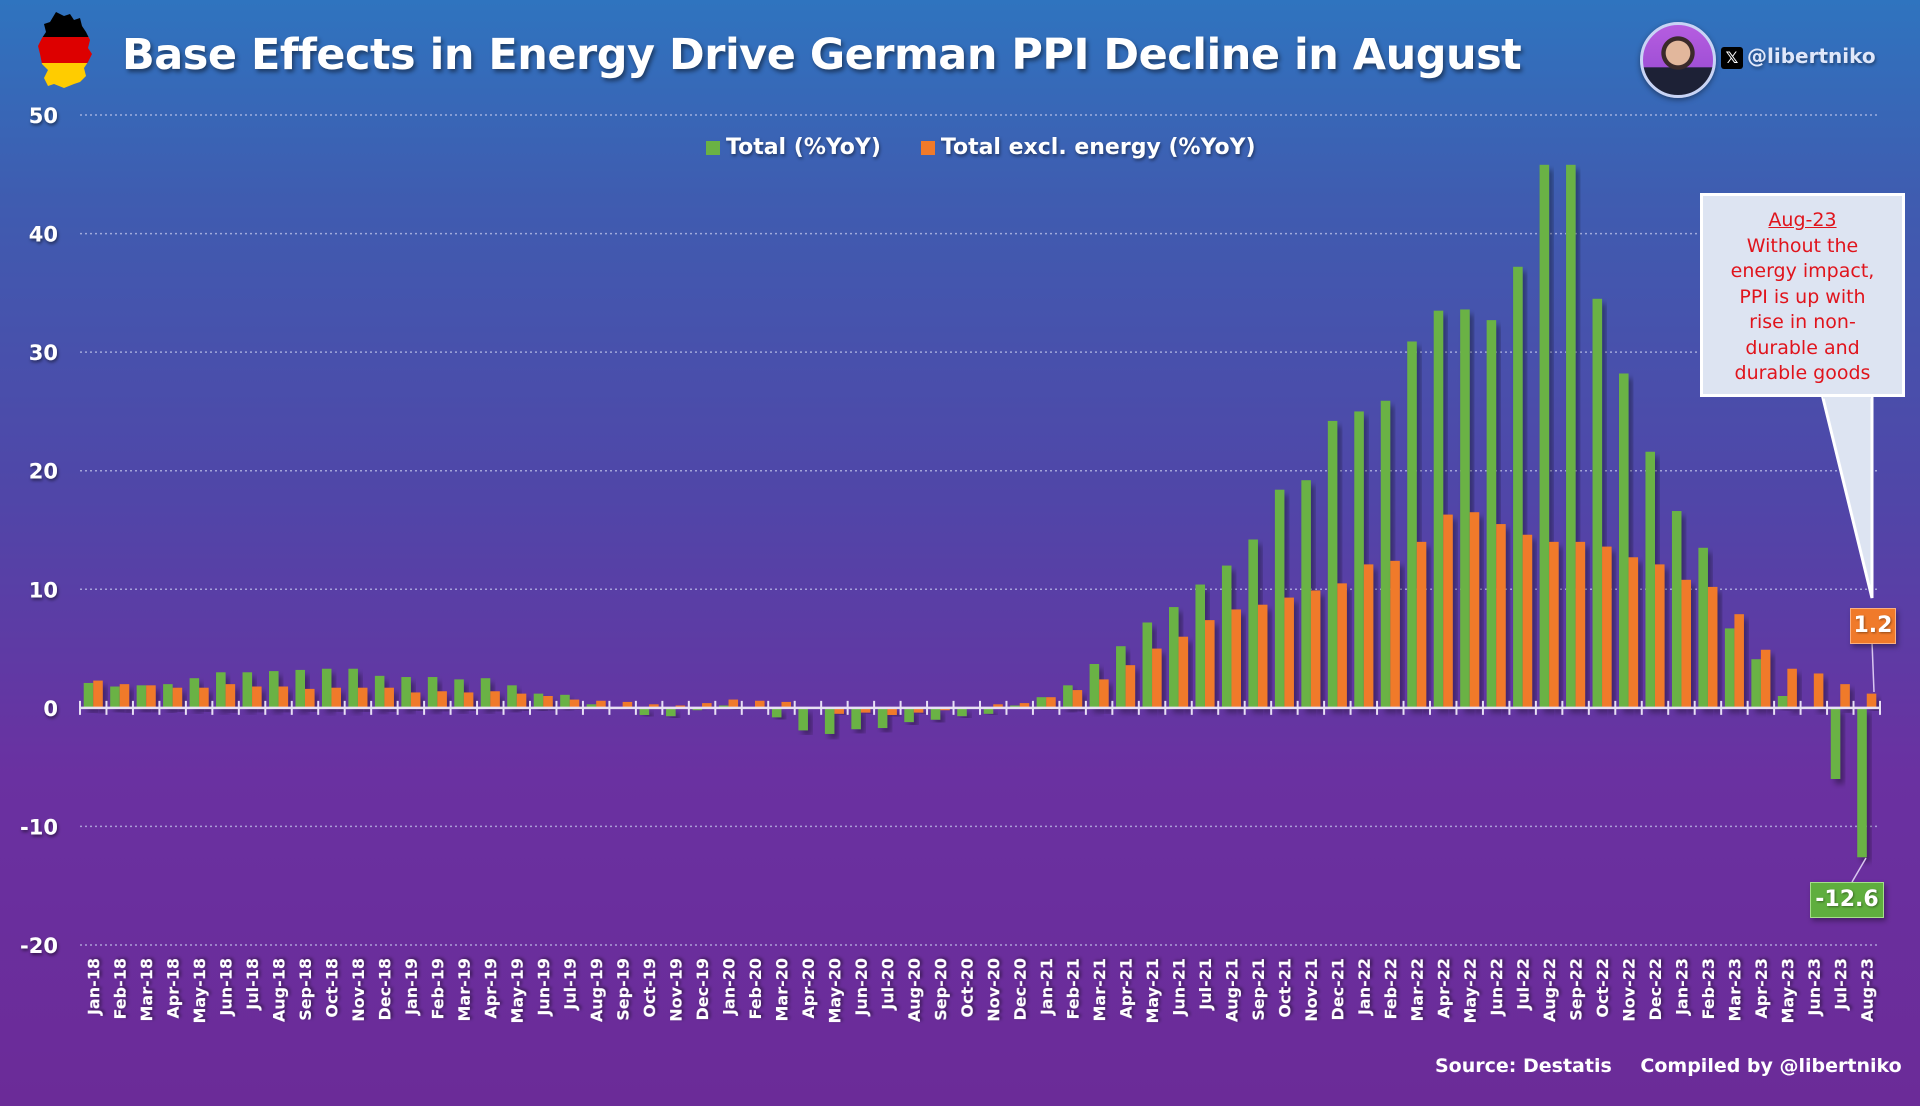 This screenshot has width=1920, height=1106. What do you see at coordinates (793, 147) in the screenshot?
I see `legend-item-total: Total (%YoY)` at bounding box center [793, 147].